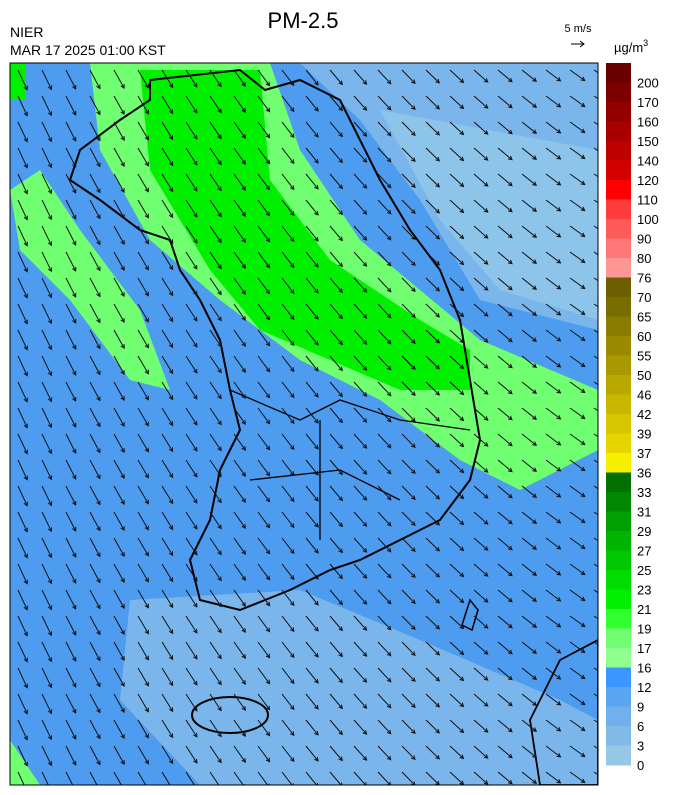  What do you see at coordinates (644, 453) in the screenshot?
I see `colorbar-label: 37` at bounding box center [644, 453].